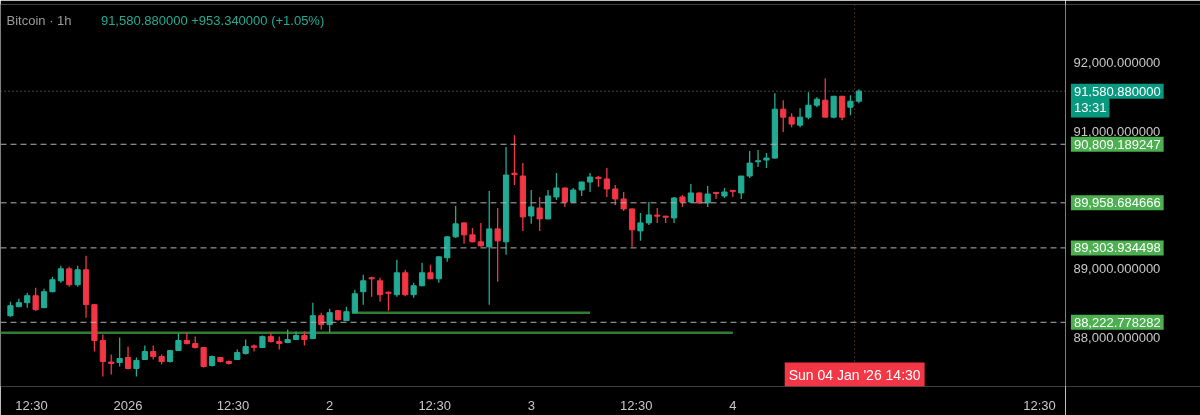 This screenshot has width=1200, height=415. I want to click on ref-line-label: 89,958.684666, so click(1117, 203).